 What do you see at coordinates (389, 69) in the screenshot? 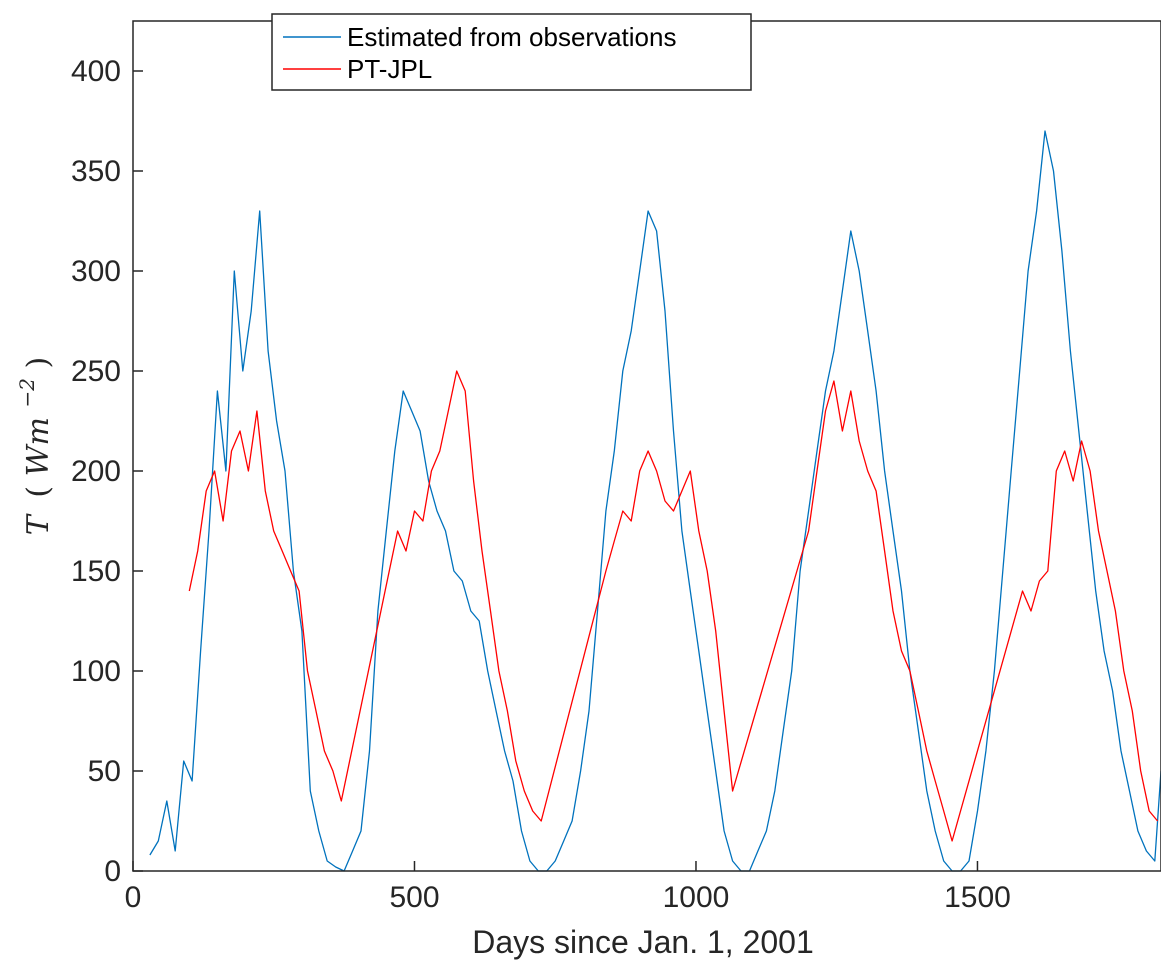
I see `legend-label-ptjpl: PT-JPL` at bounding box center [389, 69].